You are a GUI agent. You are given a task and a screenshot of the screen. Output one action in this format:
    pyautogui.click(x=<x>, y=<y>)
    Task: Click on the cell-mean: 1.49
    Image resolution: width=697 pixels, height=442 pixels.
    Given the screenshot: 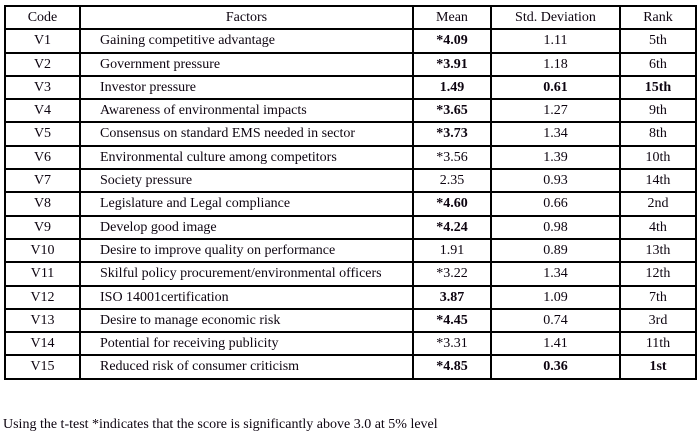 What is the action you would take?
    pyautogui.click(x=452, y=87)
    